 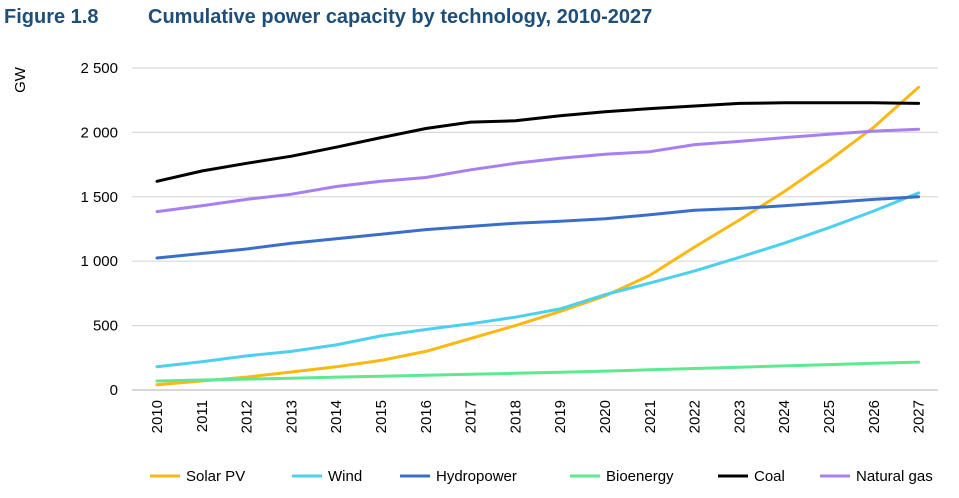 I want to click on legend-item-bioenergy: Bioenergy, so click(x=622, y=476).